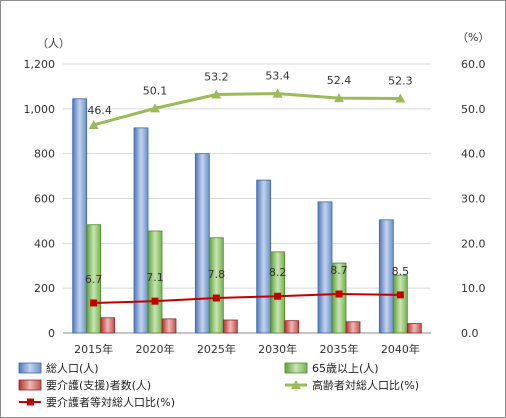 The image size is (506, 418). What do you see at coordinates (51, 333) in the screenshot?
I see `left-tick-label: 0` at bounding box center [51, 333].